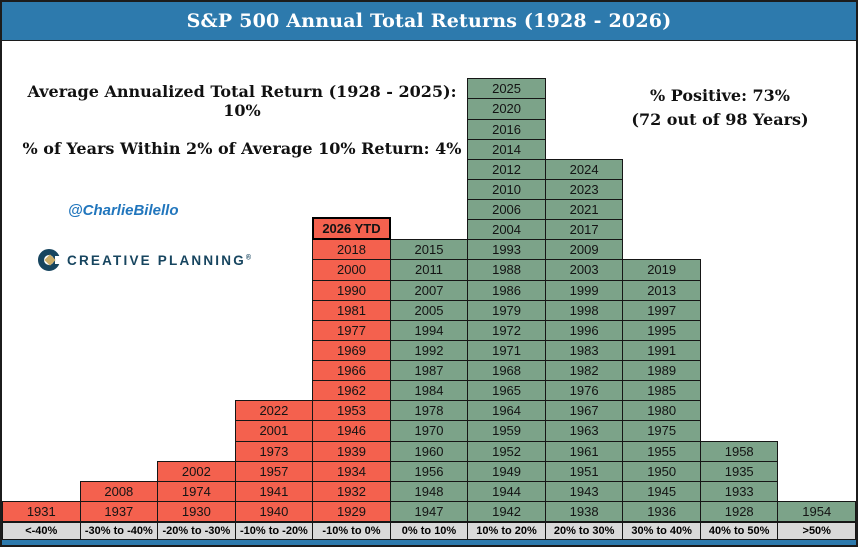 The height and width of the screenshot is (547, 858). What do you see at coordinates (429, 270) in the screenshot?
I see `year-cell: 2011` at bounding box center [429, 270].